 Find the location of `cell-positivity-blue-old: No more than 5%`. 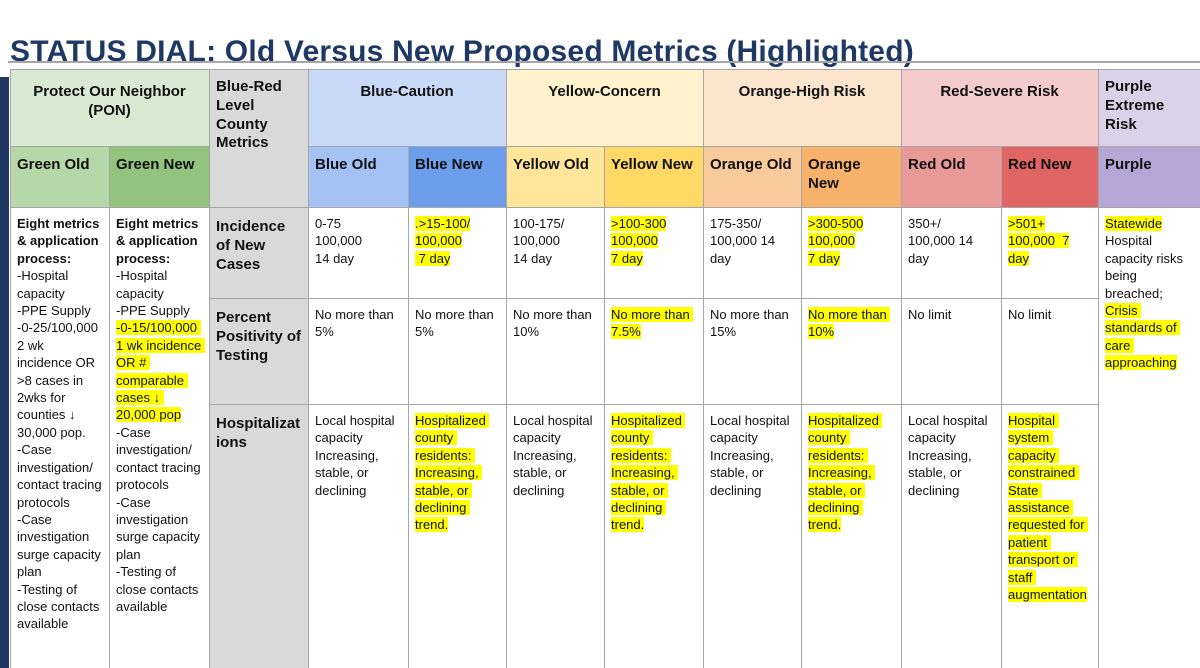

cell-positivity-blue-old: No more than 5% is located at coordinates (358, 351).